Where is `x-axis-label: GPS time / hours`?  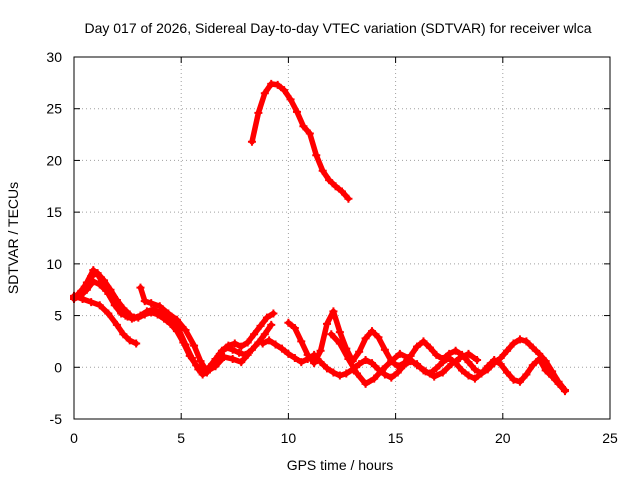 x-axis-label: GPS time / hours is located at coordinates (340, 465).